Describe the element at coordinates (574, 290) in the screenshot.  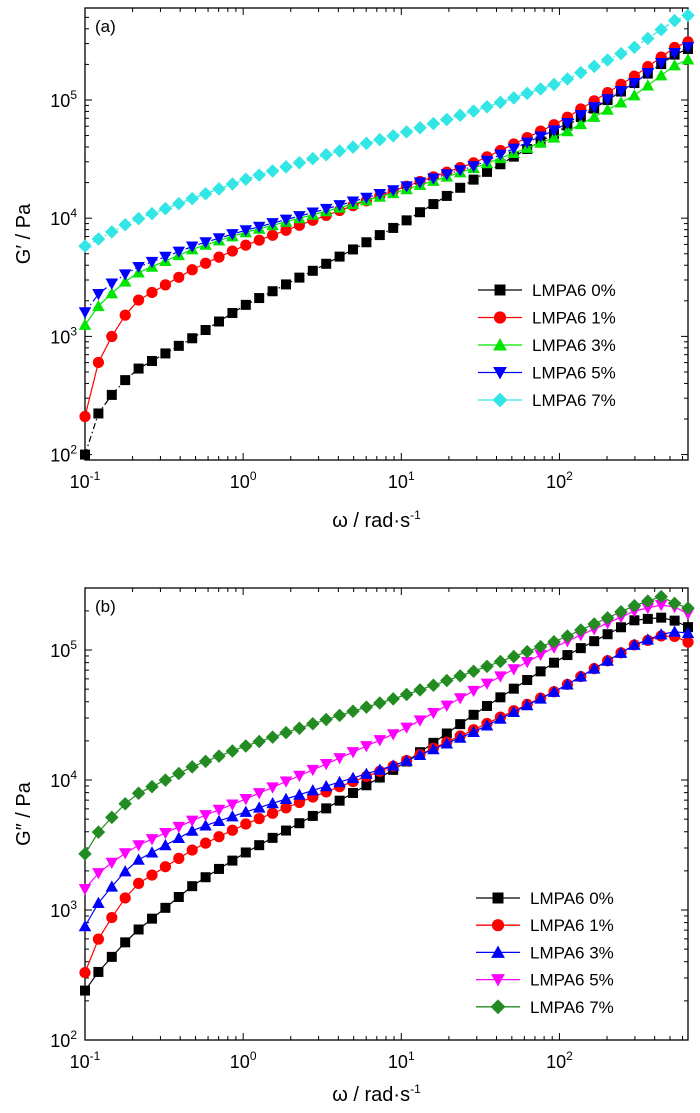
I see `legend-label: LMPA6 0%` at that location.